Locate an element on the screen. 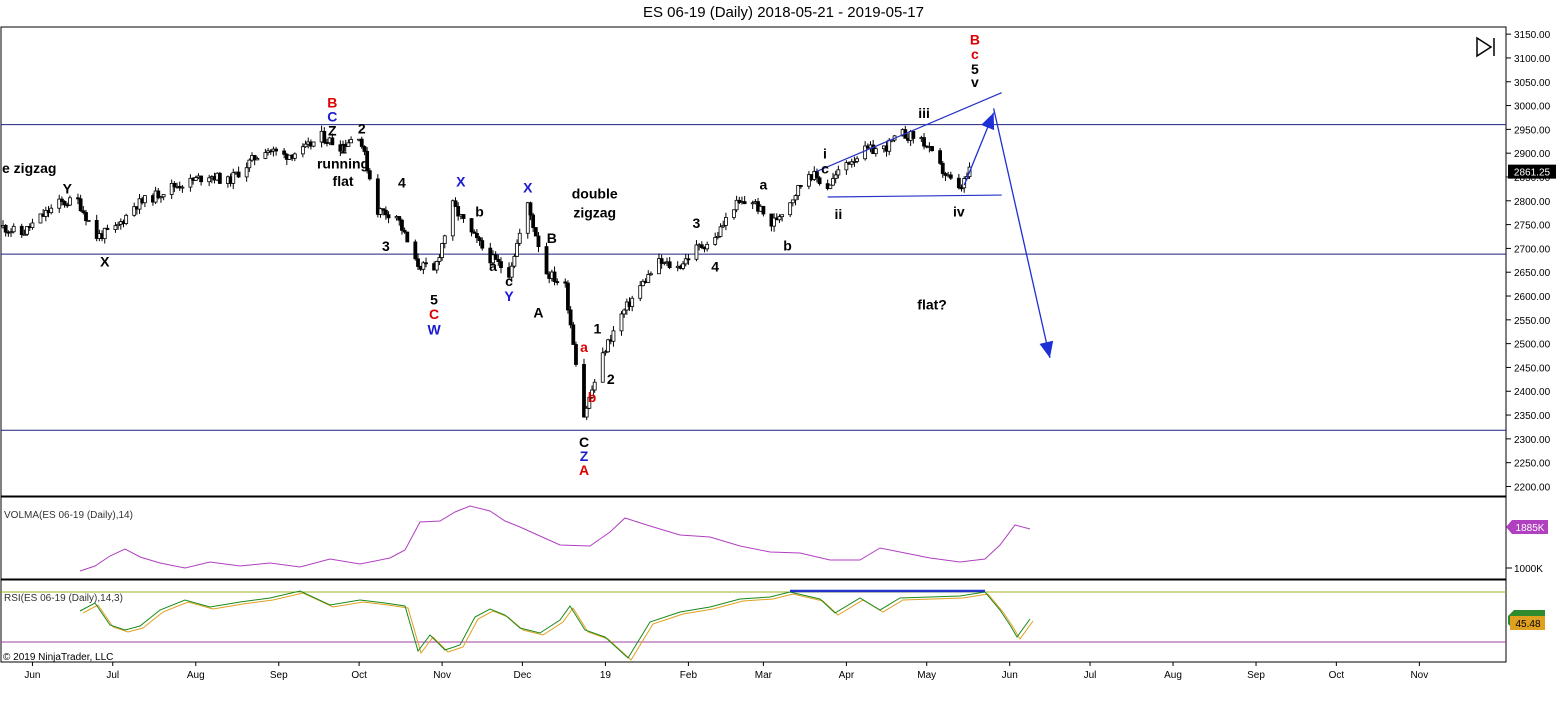 This screenshot has height=709, width=1567. volma-label: VOLMA(ES 06-19 (Daily),14) is located at coordinates (68, 515).